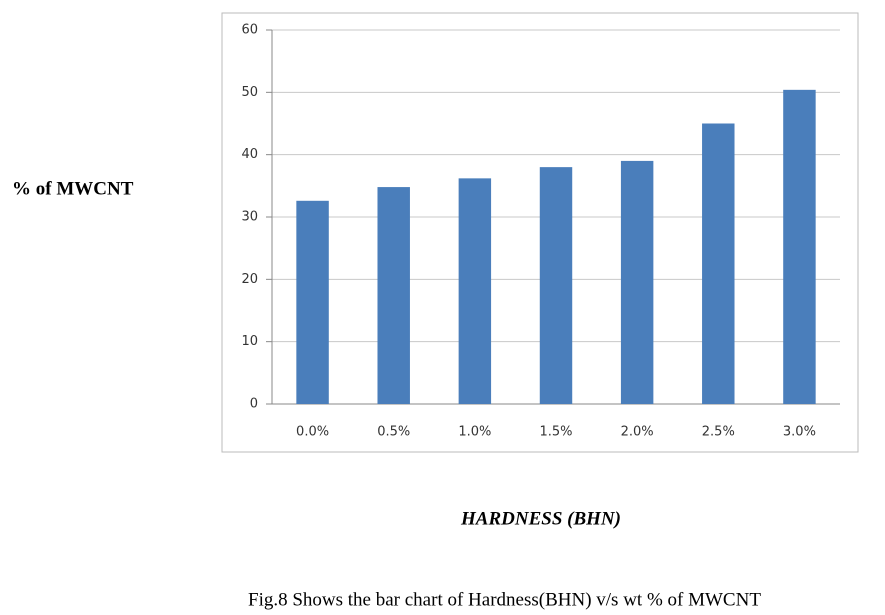 The height and width of the screenshot is (615, 885). Describe the element at coordinates (540, 518) in the screenshot. I see `x-axis-label: HARDNESS (BHN)` at that location.